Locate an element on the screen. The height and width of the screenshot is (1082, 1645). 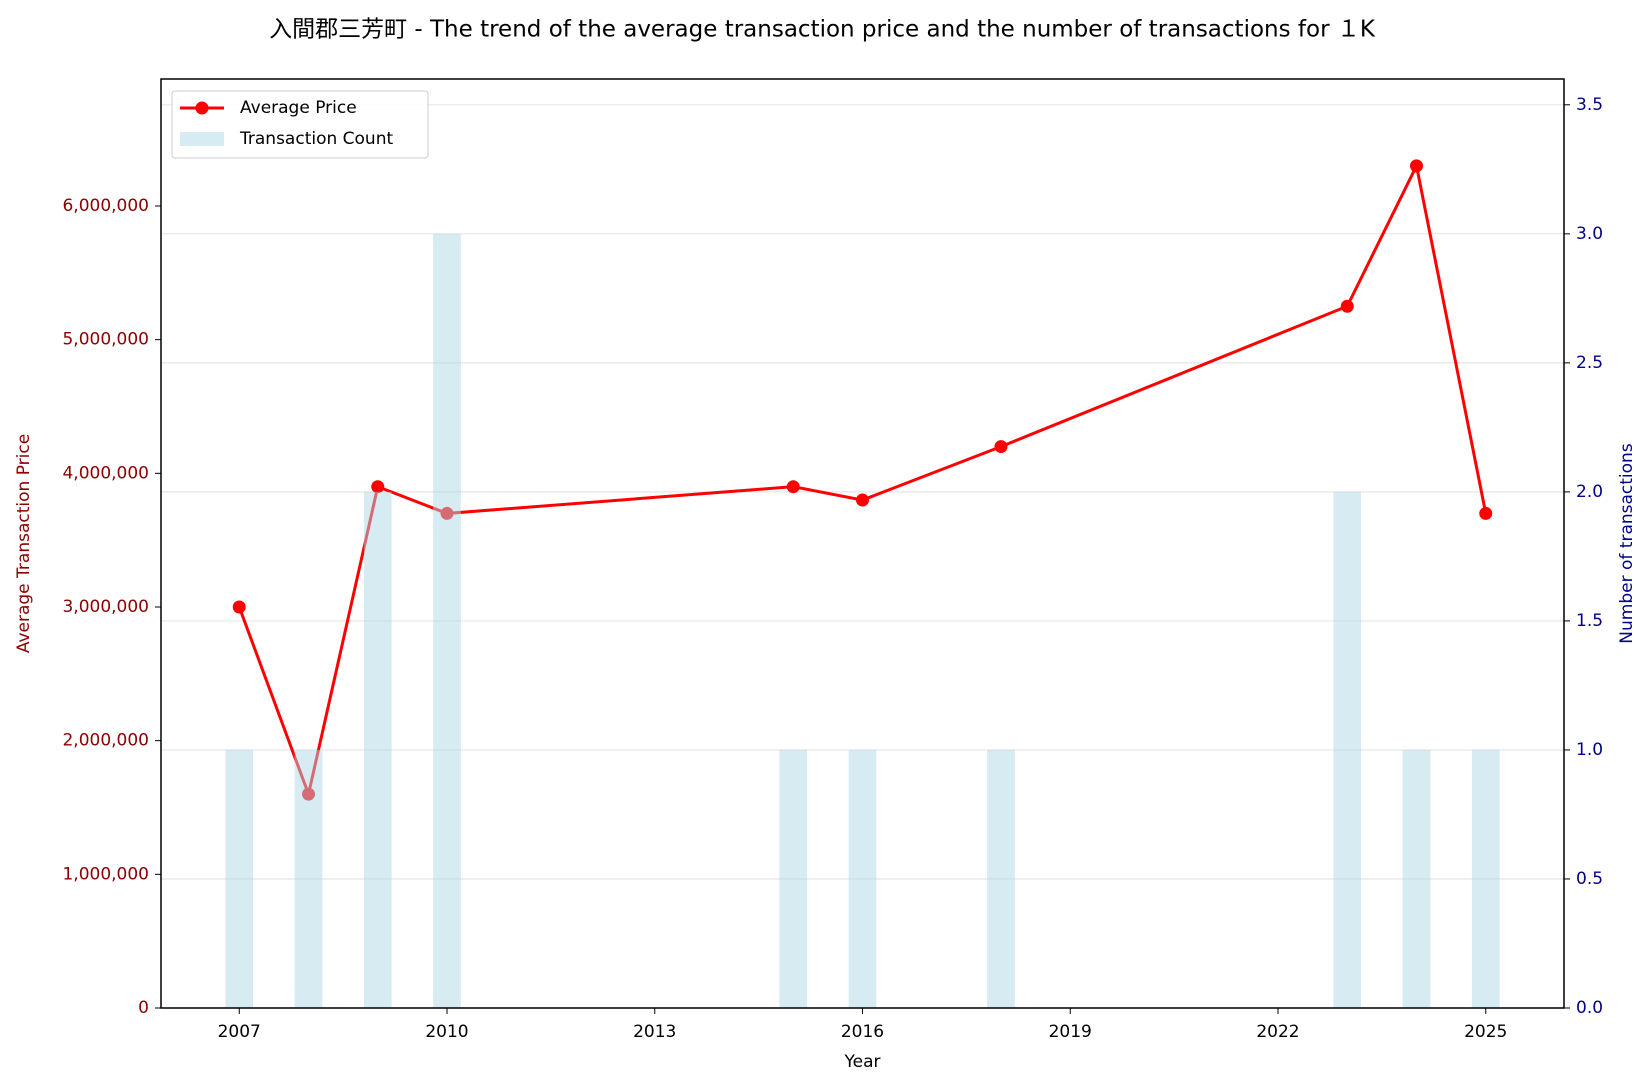
legend-label: Average Price is located at coordinates (298, 108).